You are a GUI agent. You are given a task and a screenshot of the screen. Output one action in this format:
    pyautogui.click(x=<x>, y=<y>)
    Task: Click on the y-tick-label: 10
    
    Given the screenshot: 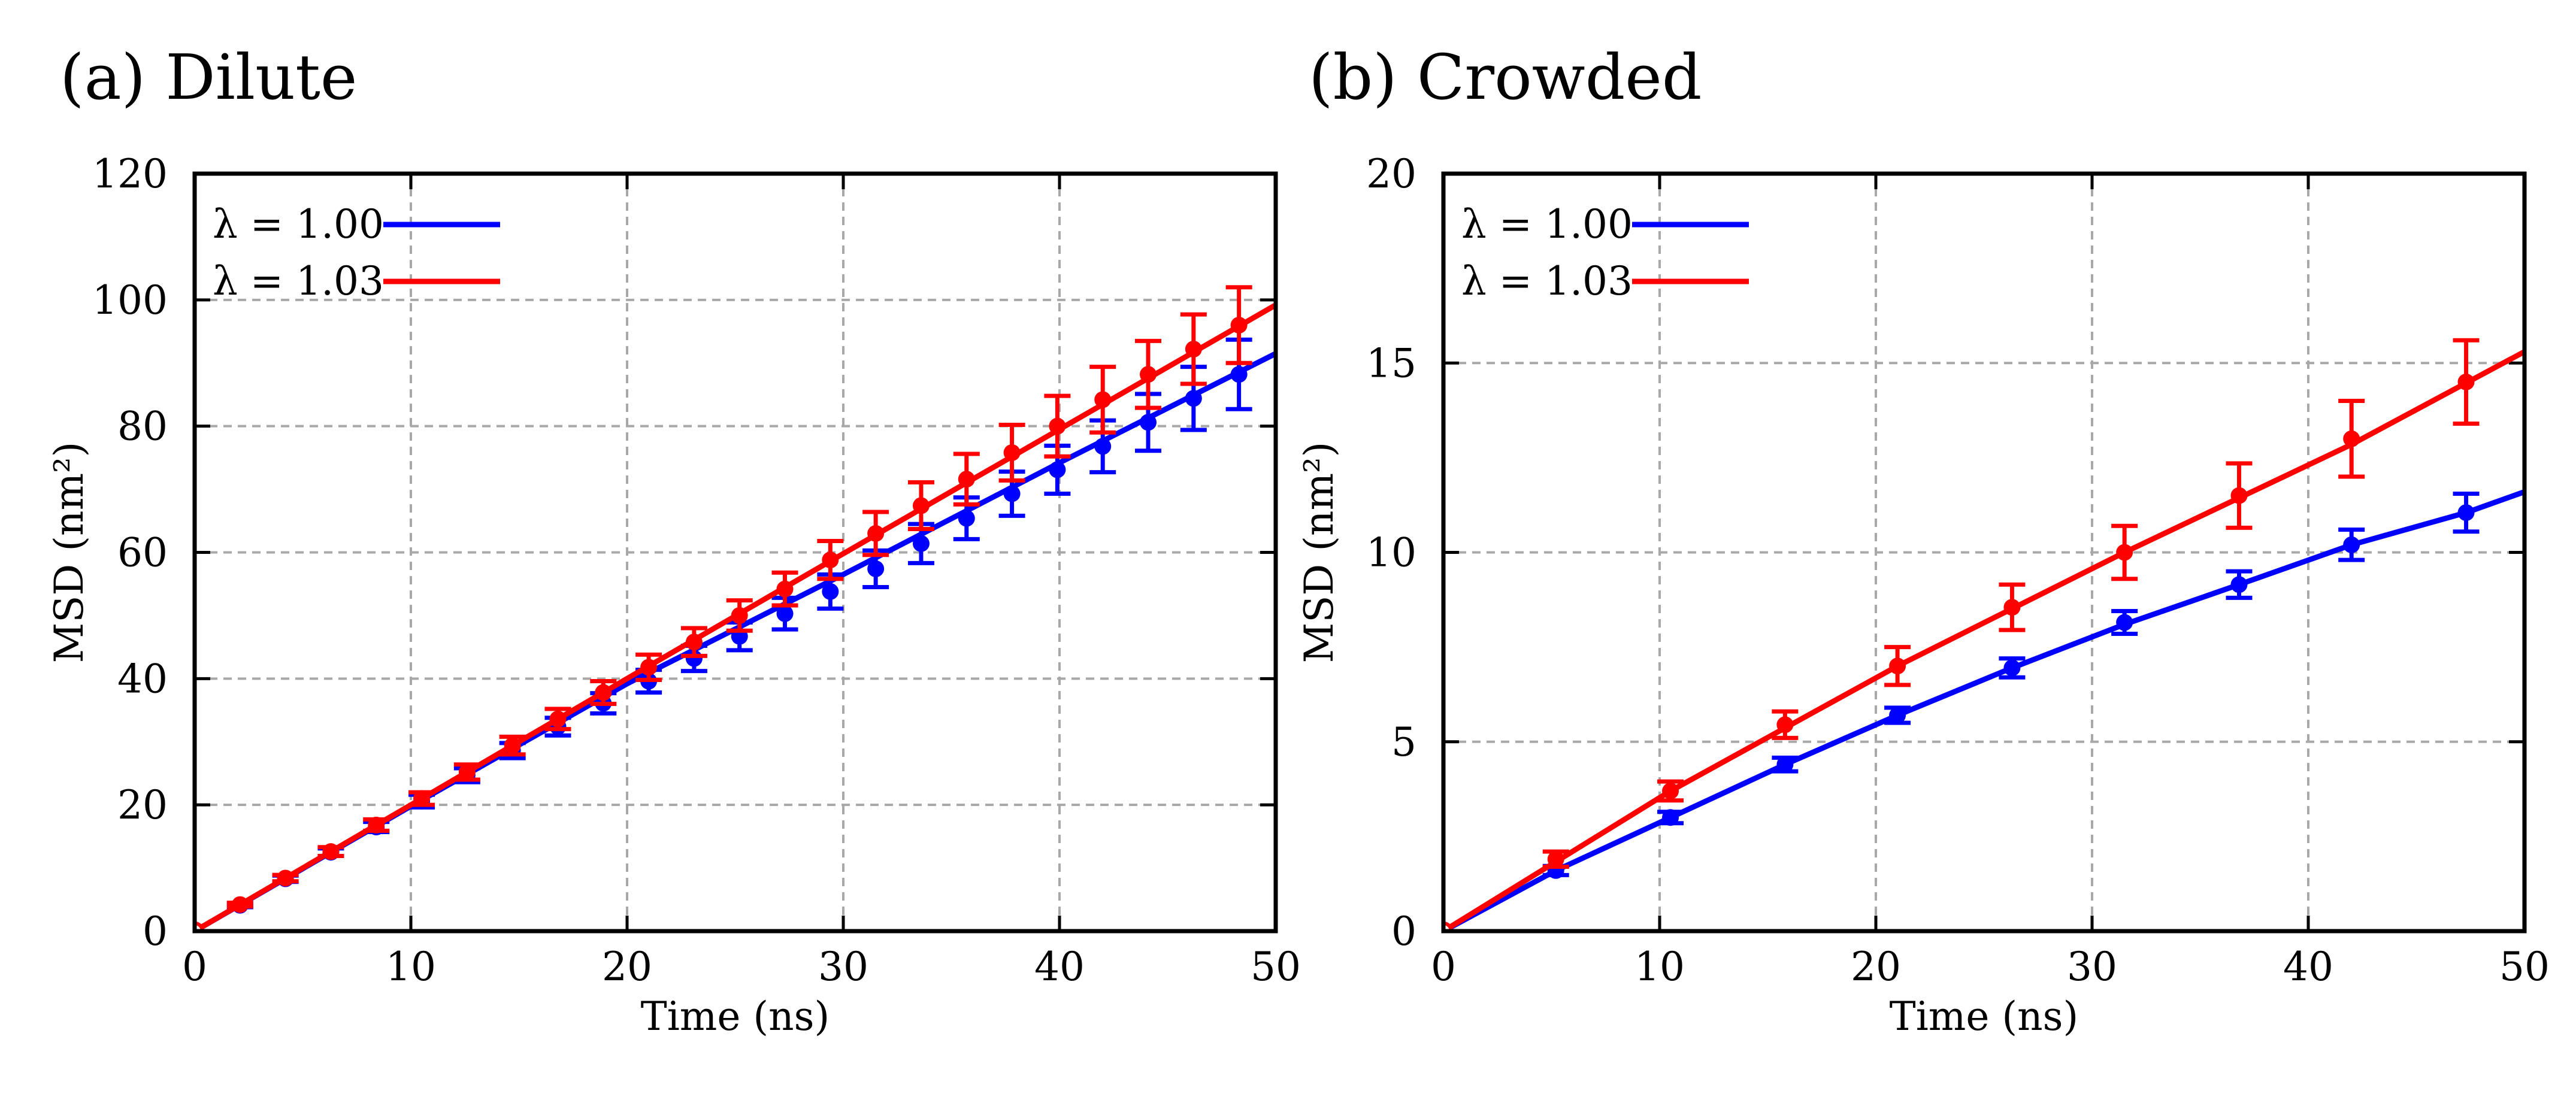 What is the action you would take?
    pyautogui.click(x=1391, y=553)
    